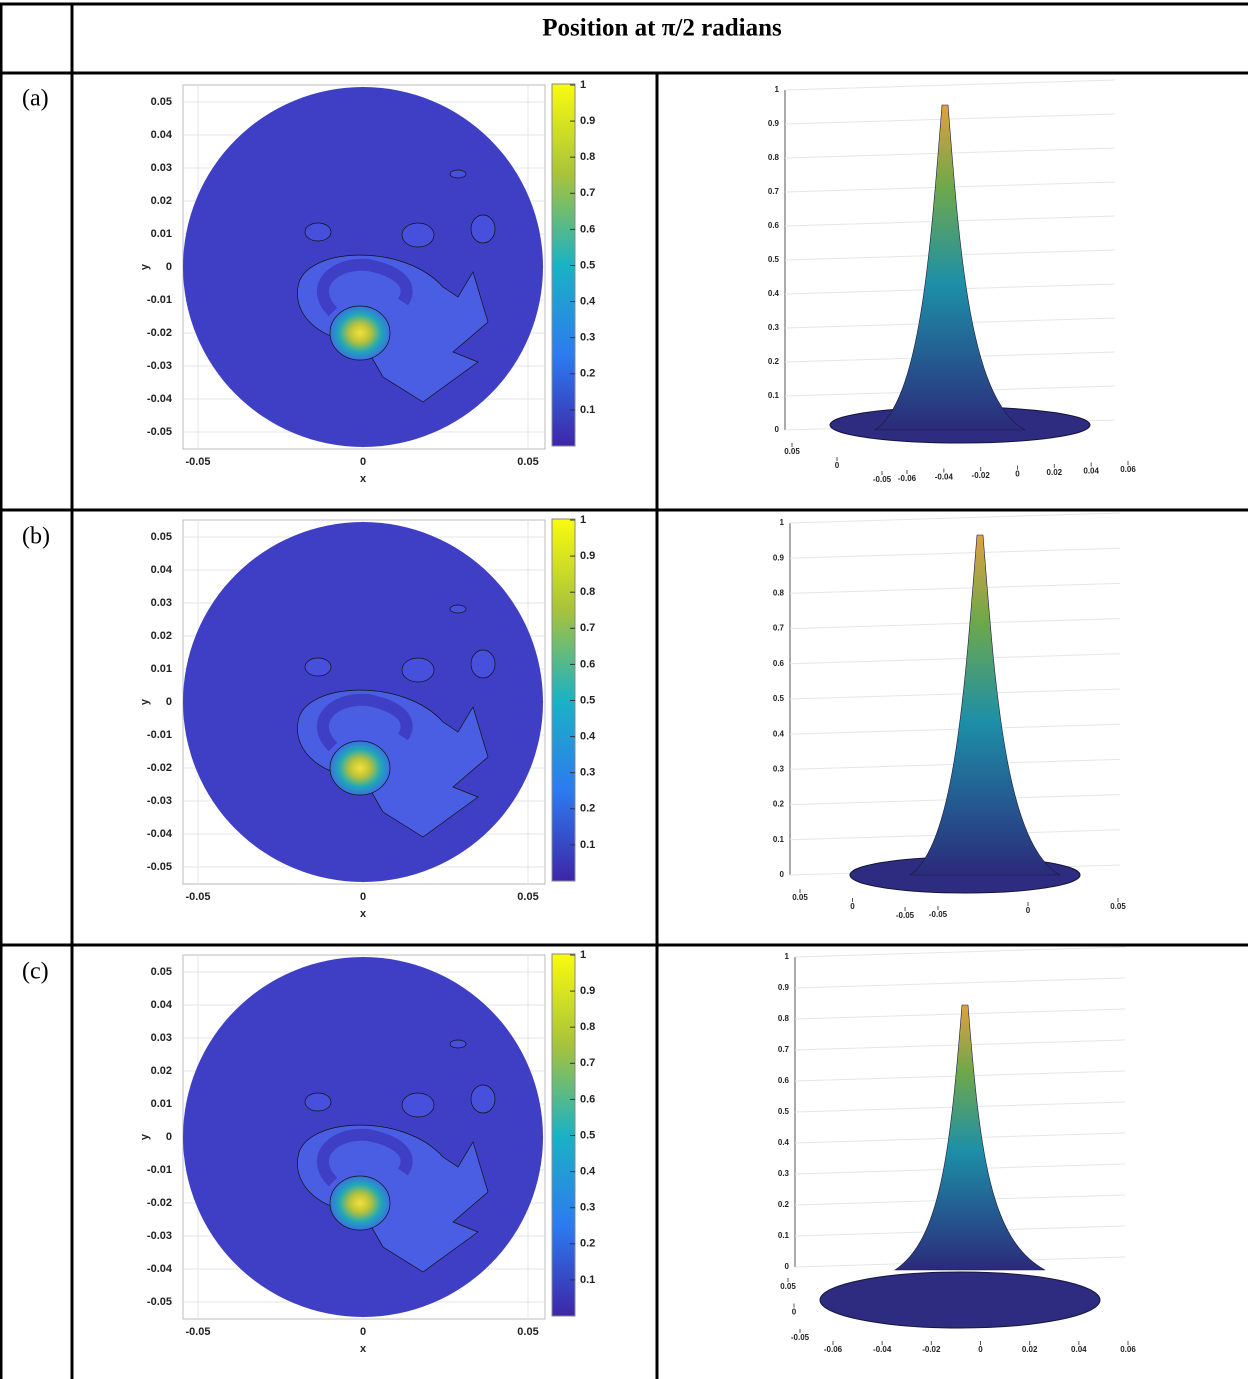 This screenshot has width=1248, height=1379. Describe the element at coordinates (35, 99) in the screenshot. I see `row-label: (a)` at that location.